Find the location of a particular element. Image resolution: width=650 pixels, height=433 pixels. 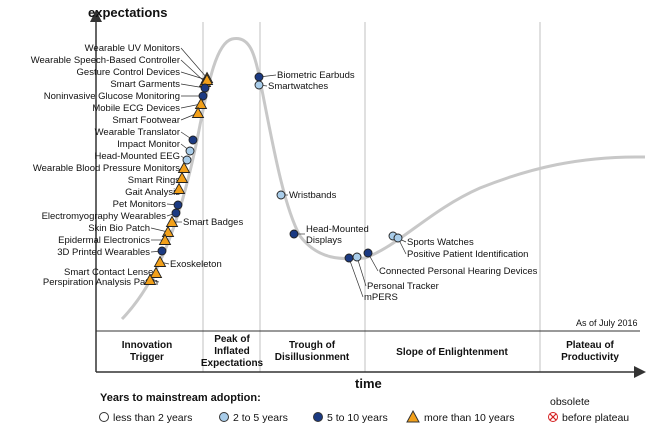

label-pet-monitors: Pet Monitors is located at coordinates (140, 204).